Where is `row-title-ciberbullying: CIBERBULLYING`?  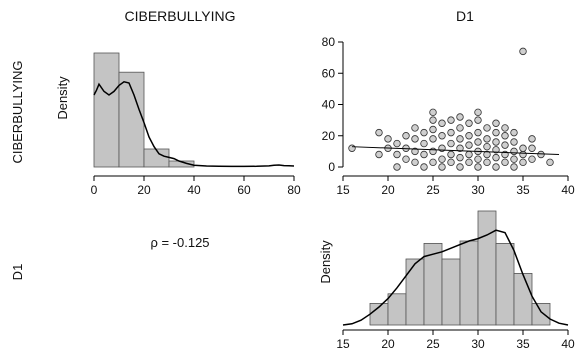
row-title-ciberbullying: CIBERBULLYING is located at coordinates (17, 111).